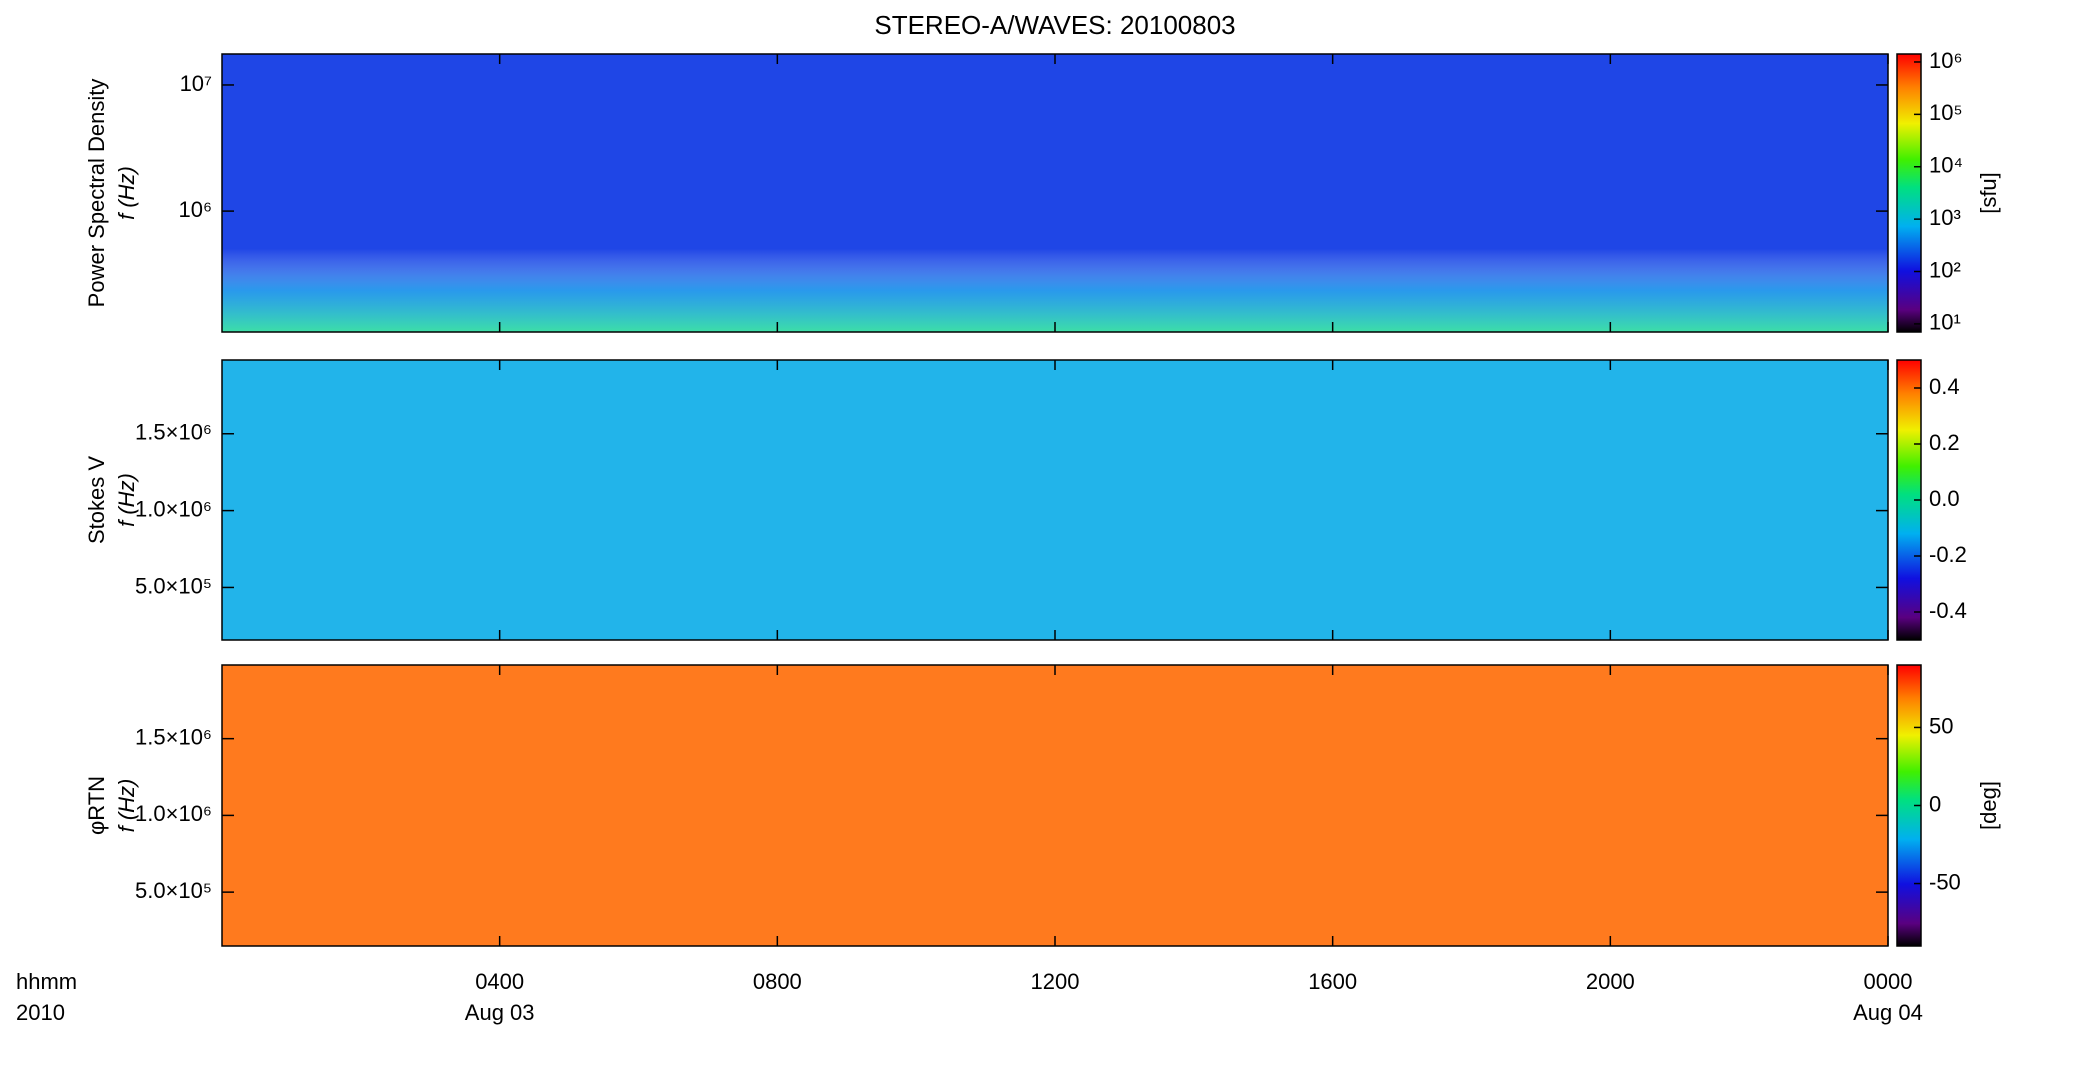 Image resolution: width=2096 pixels, height=1080 pixels. What do you see at coordinates (96, 193) in the screenshot?
I see `y-axis-label: Power Spectral Density` at bounding box center [96, 193].